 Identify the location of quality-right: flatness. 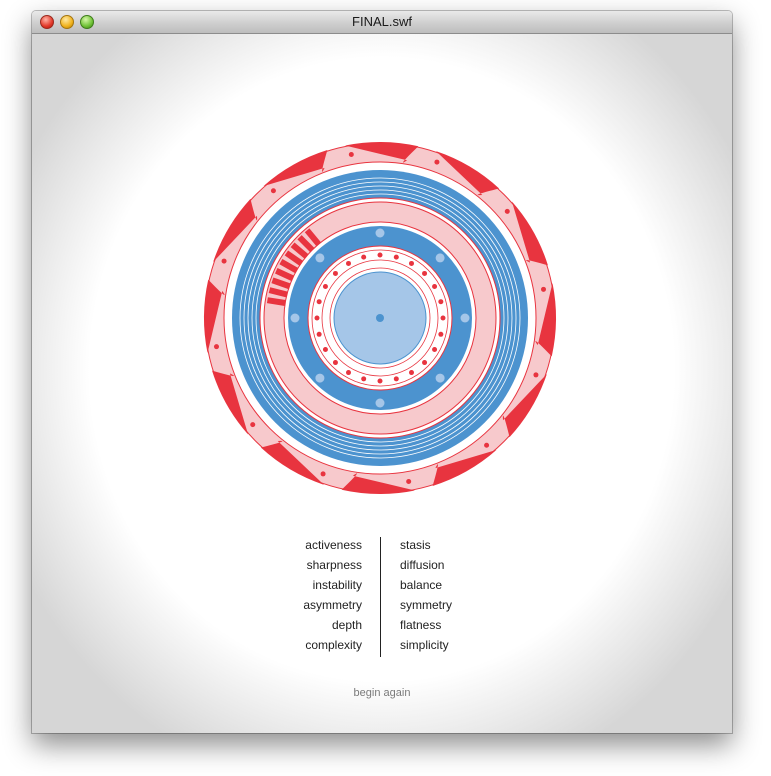
(421, 625).